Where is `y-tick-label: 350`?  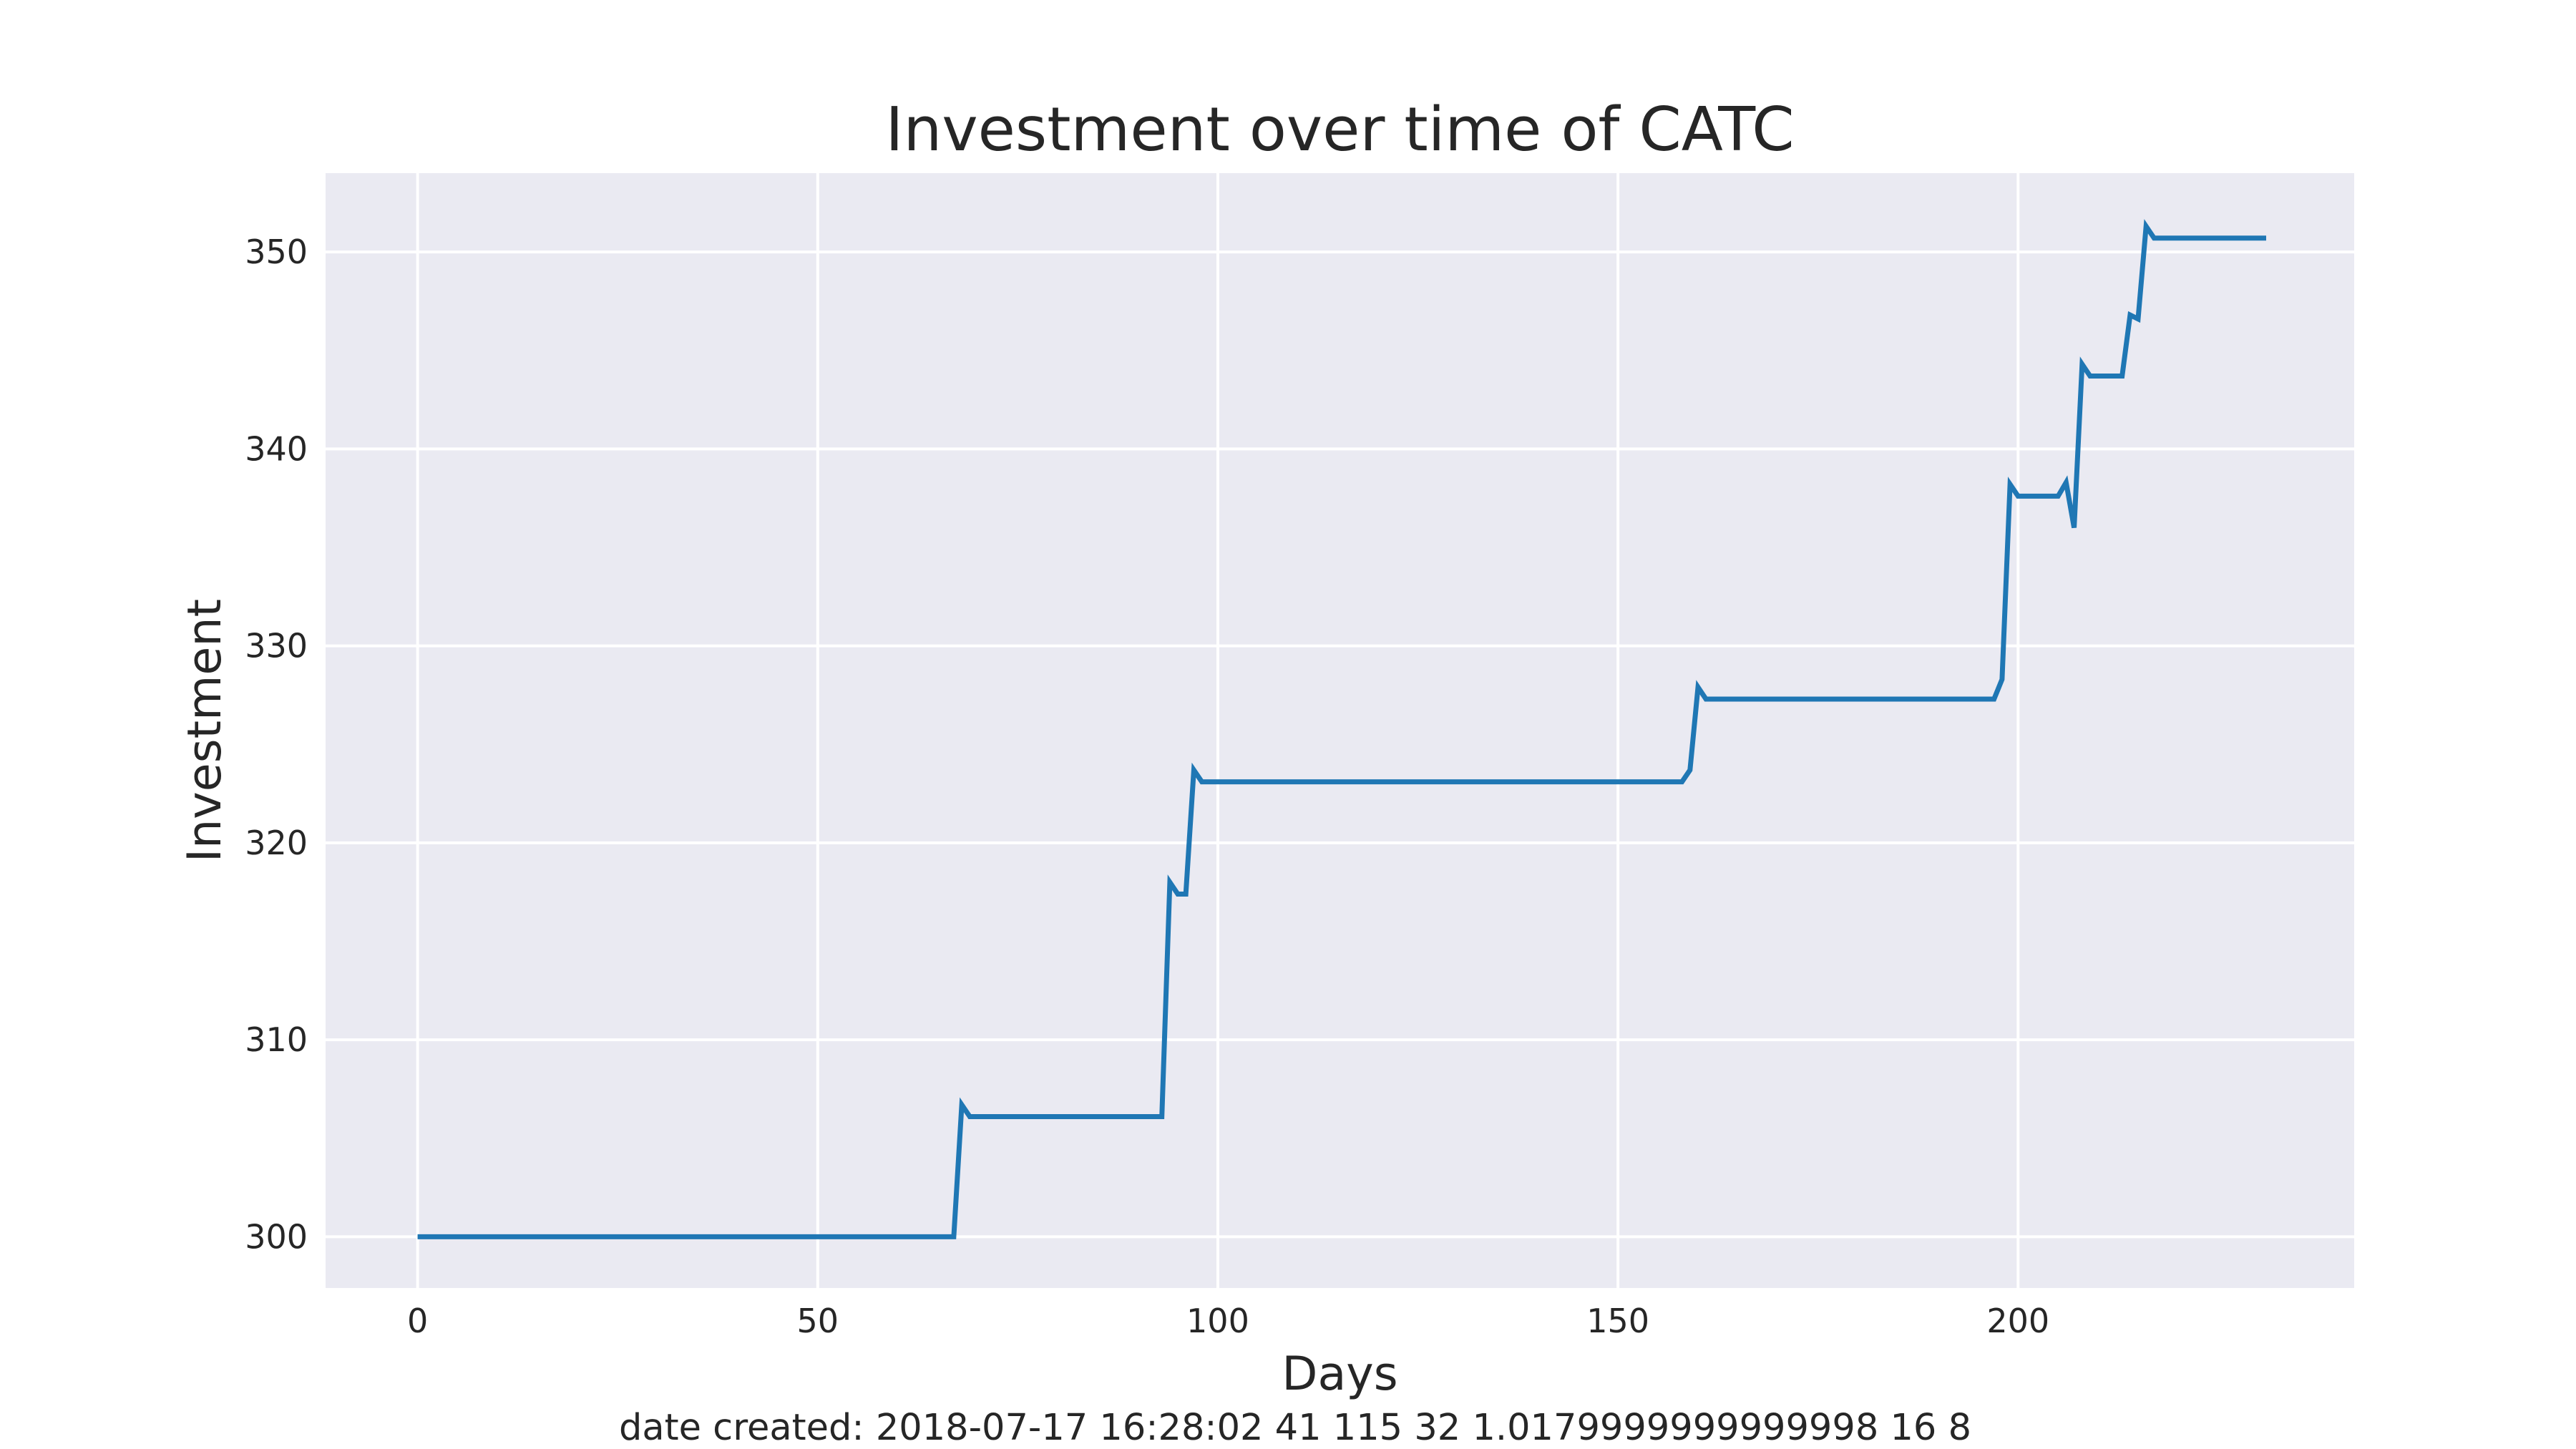
y-tick-label: 350 is located at coordinates (276, 252).